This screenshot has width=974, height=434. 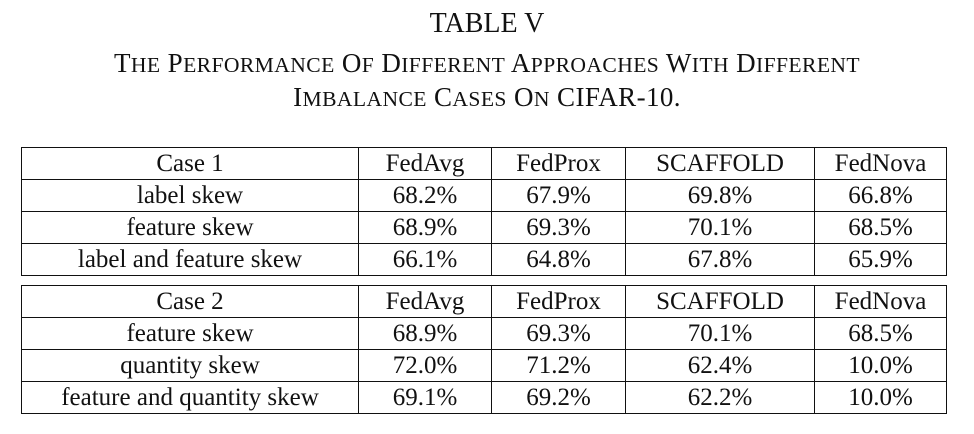 What do you see at coordinates (720, 195) in the screenshot?
I see `cell-scaffold: 69.8%` at bounding box center [720, 195].